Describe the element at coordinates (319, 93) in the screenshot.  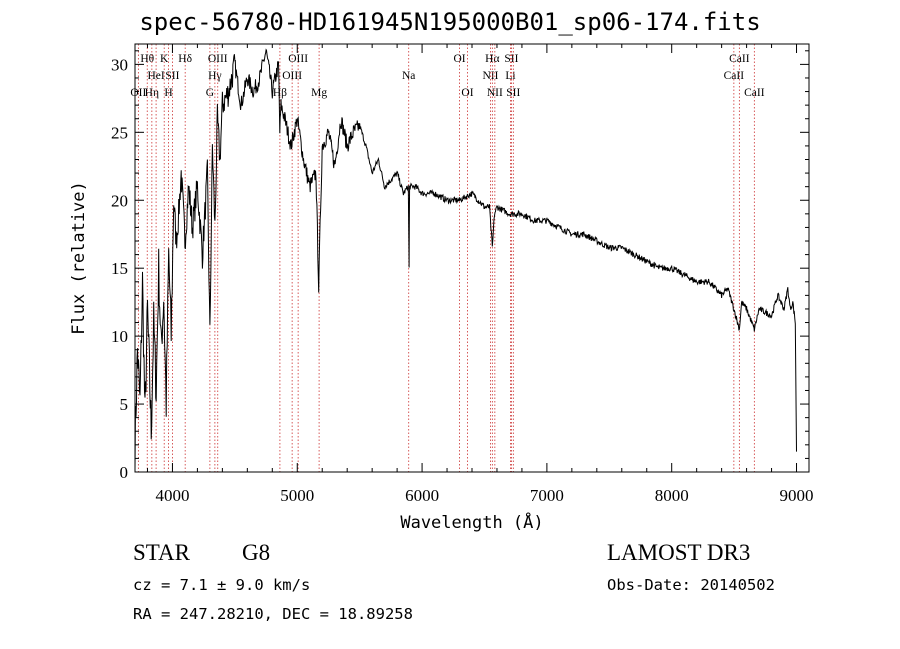
I see `line-marker-label: Mg` at that location.